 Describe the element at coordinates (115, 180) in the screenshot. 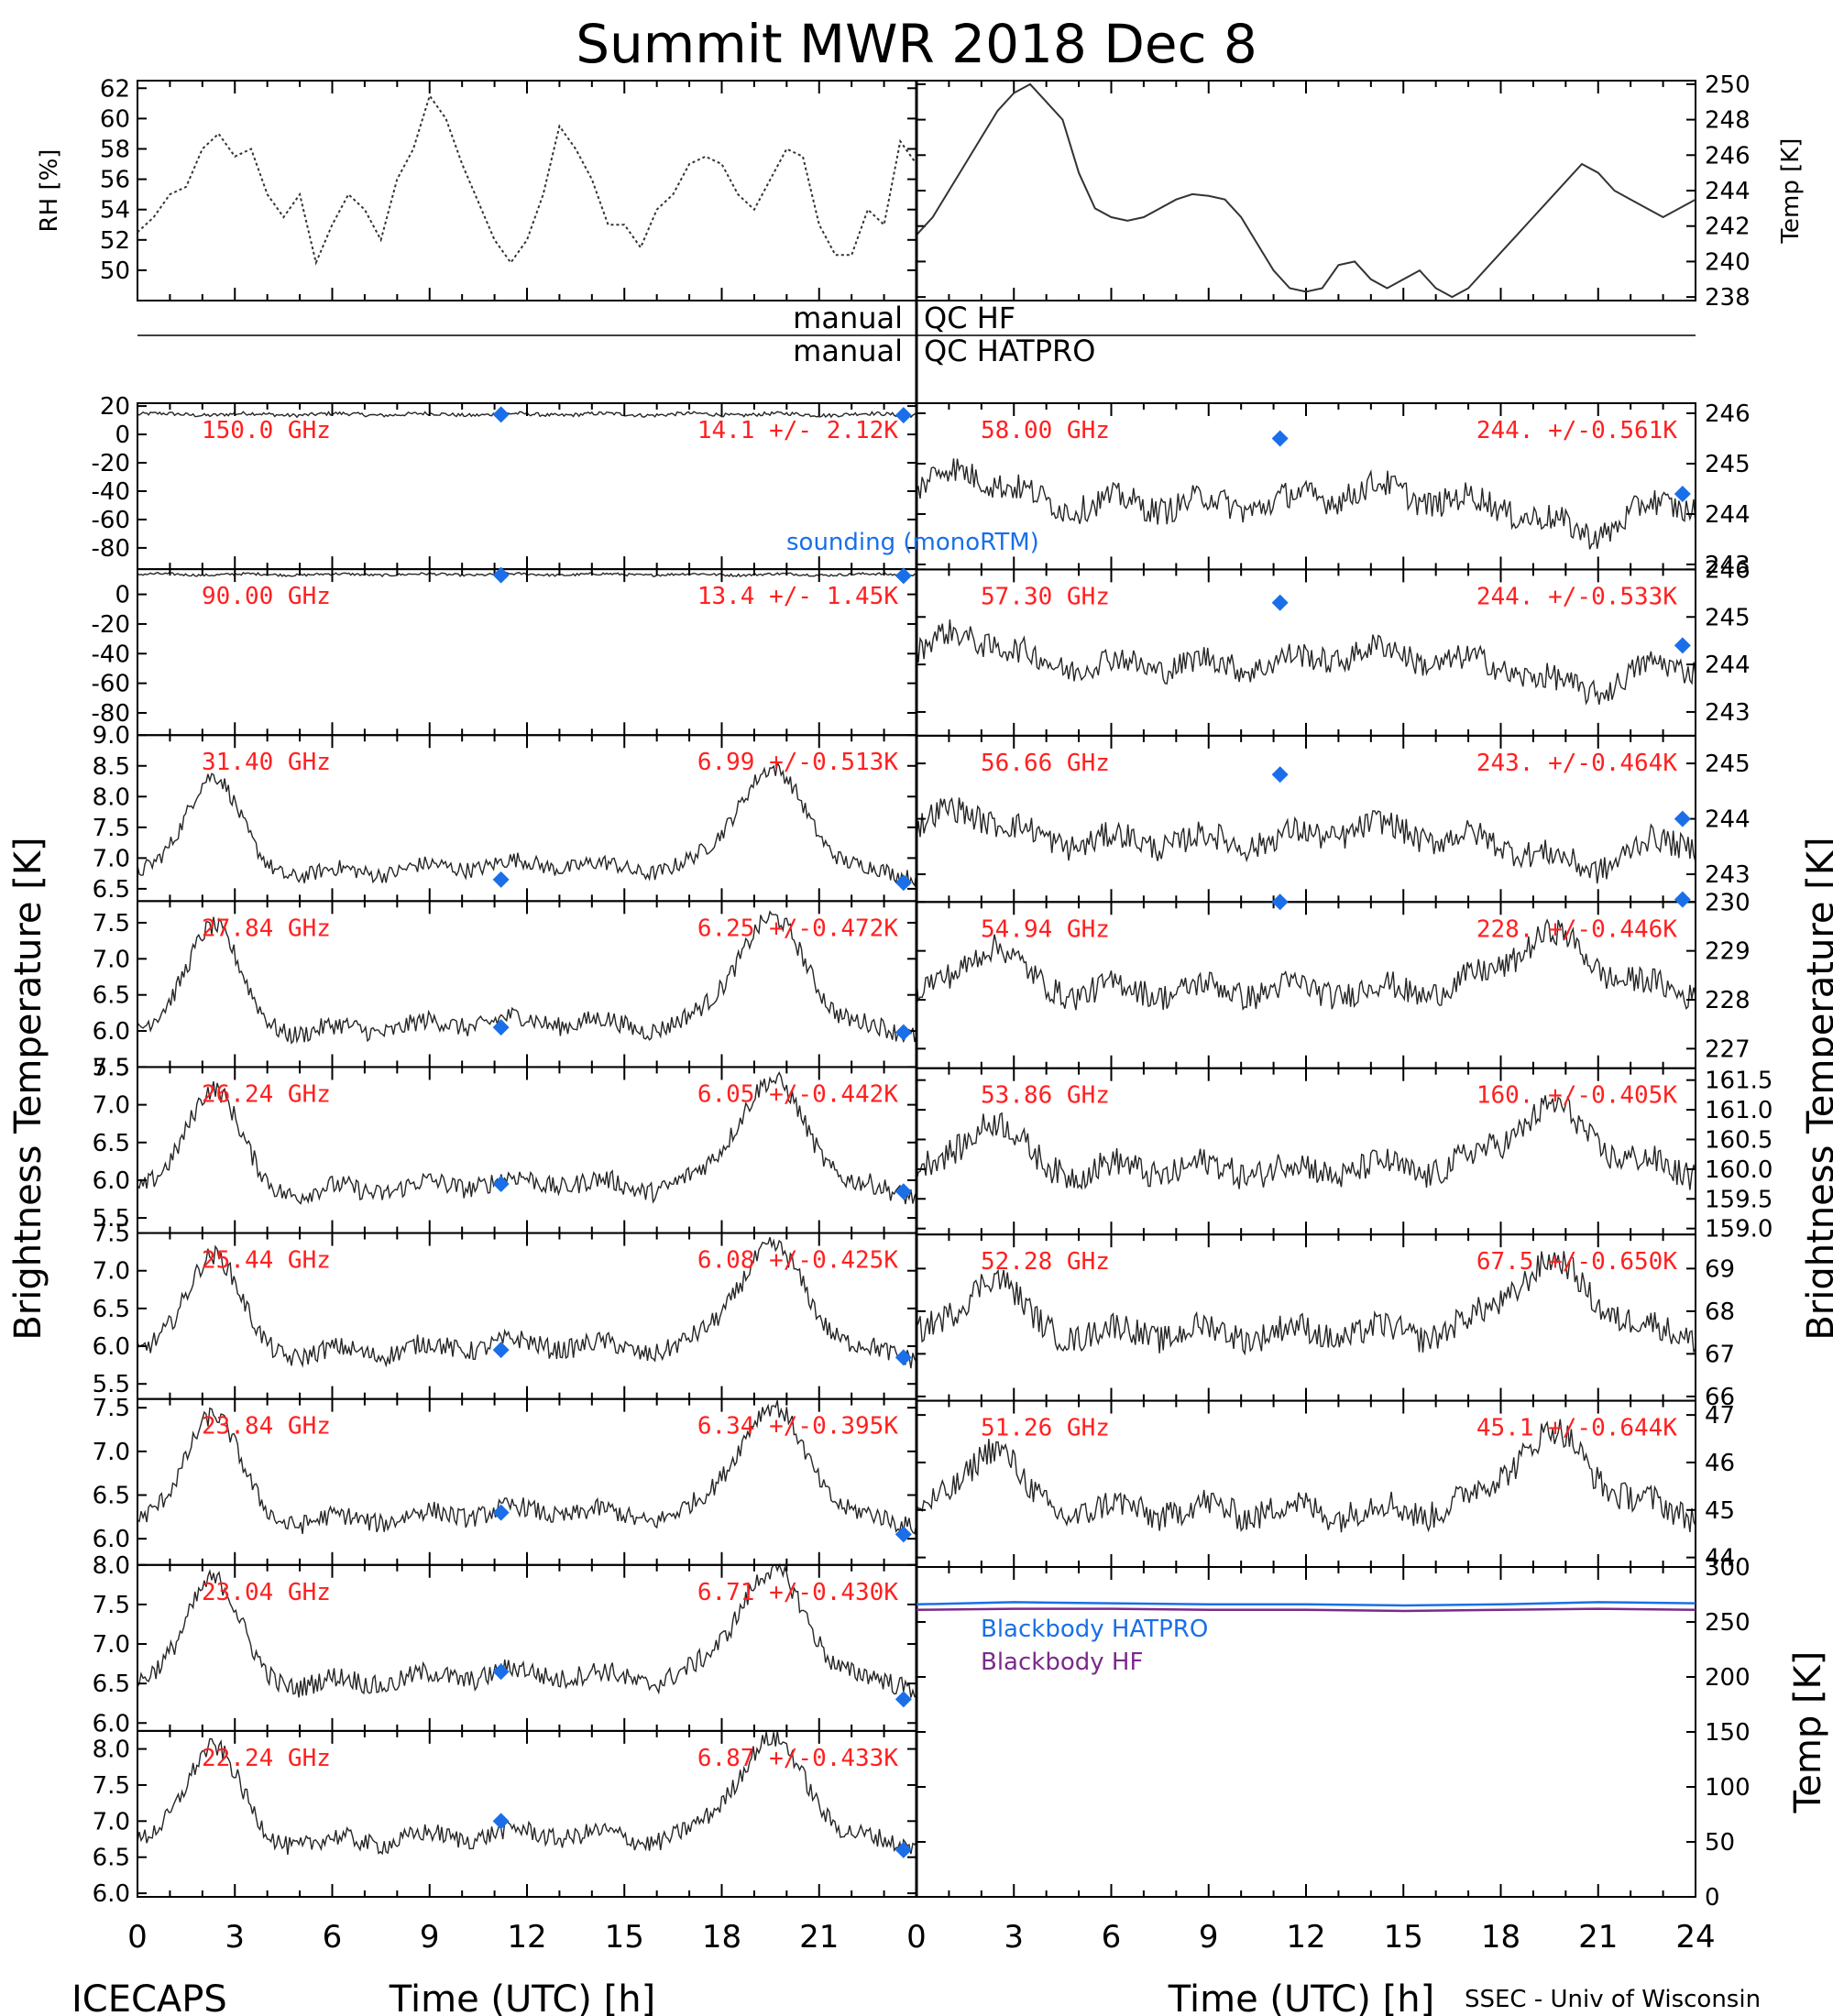

I see `y-tick-label: 56` at that location.